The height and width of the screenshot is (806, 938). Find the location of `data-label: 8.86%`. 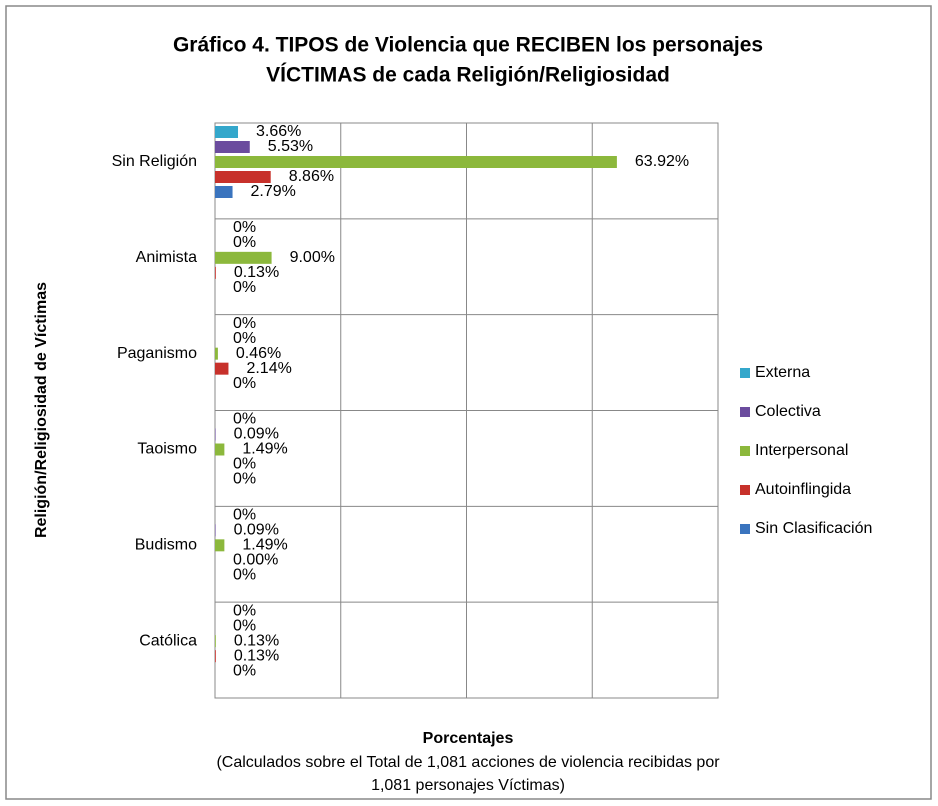

data-label: 8.86% is located at coordinates (311, 176).